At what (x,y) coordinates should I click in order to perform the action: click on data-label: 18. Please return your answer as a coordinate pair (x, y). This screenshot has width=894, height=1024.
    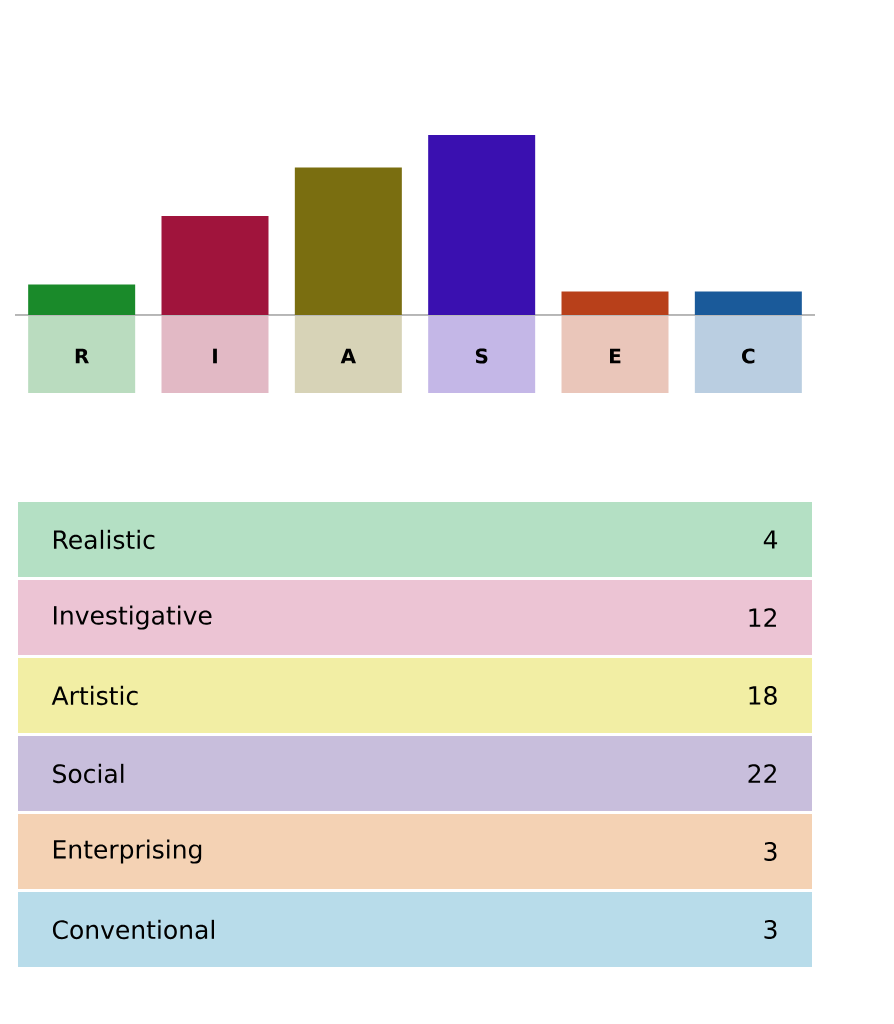
    Looking at the image, I should click on (763, 695).